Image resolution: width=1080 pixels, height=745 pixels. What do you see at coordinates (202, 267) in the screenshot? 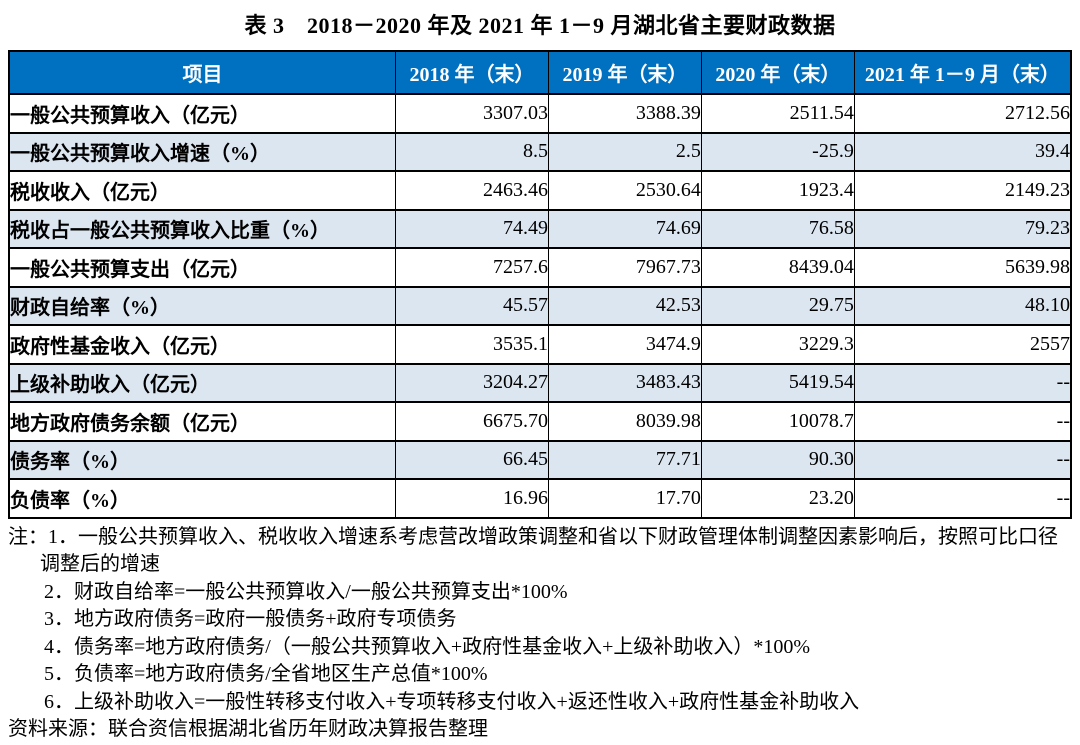
I see `row-label: 一般公共预算支出（亿元）` at bounding box center [202, 267].